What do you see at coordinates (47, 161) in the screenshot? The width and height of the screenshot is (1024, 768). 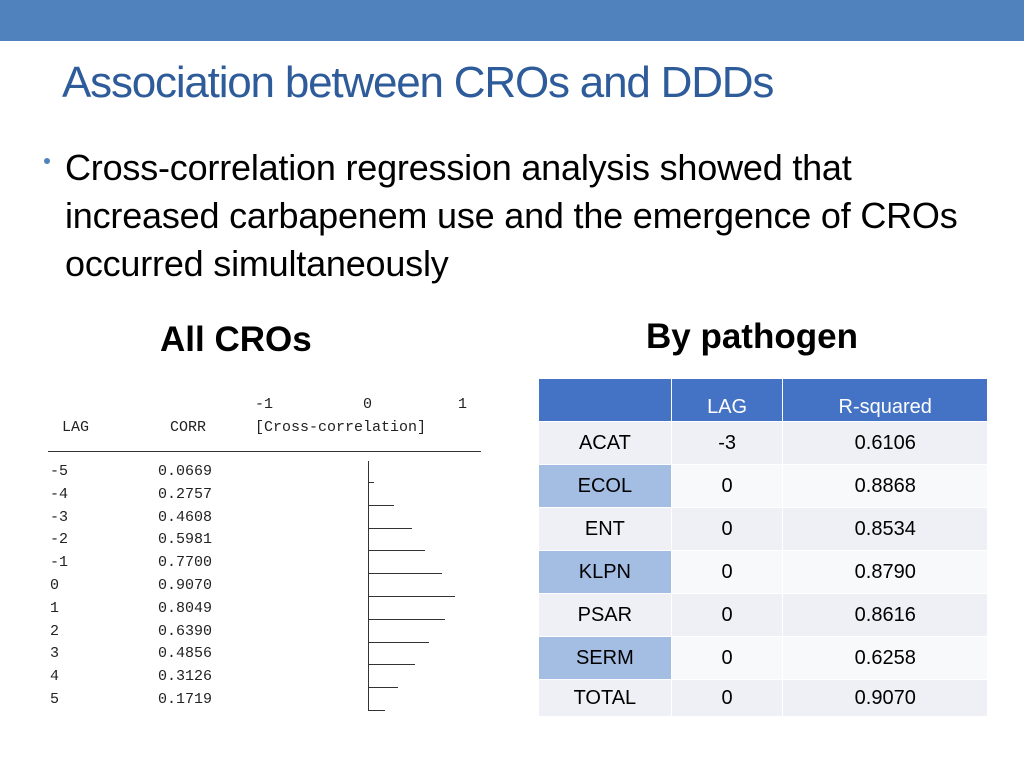 I see `bullet-dot-icon` at bounding box center [47, 161].